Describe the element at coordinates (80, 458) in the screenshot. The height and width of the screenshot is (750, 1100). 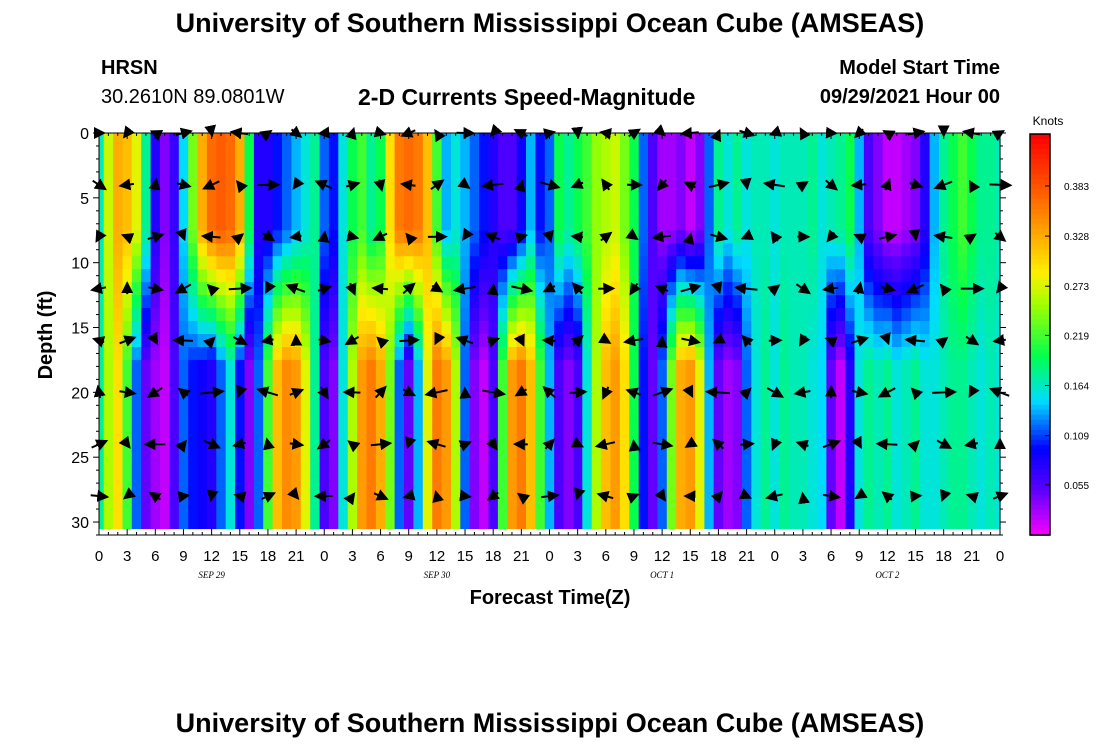
I see `y-tick-label: 25` at that location.